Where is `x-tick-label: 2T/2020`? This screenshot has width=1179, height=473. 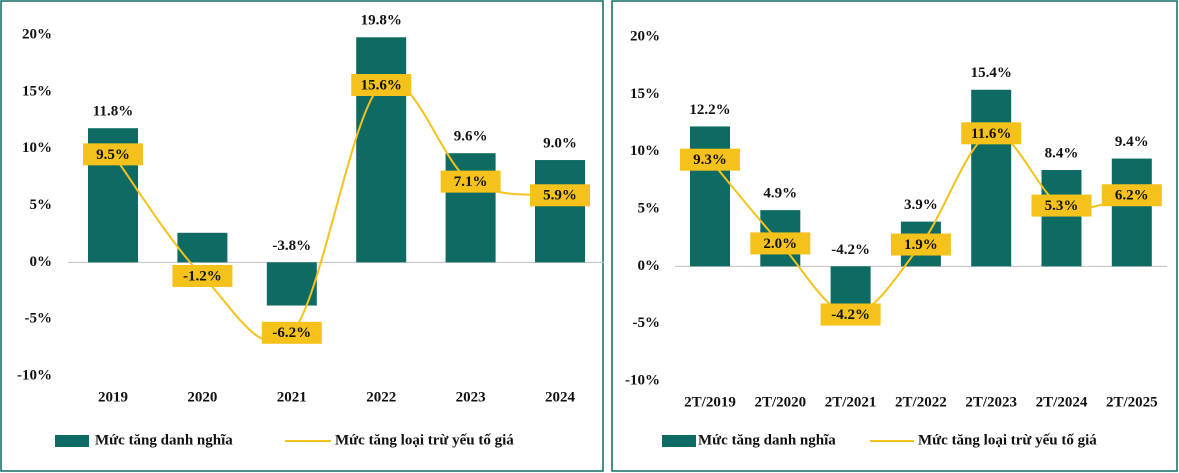 x-tick-label: 2T/2020 is located at coordinates (780, 402).